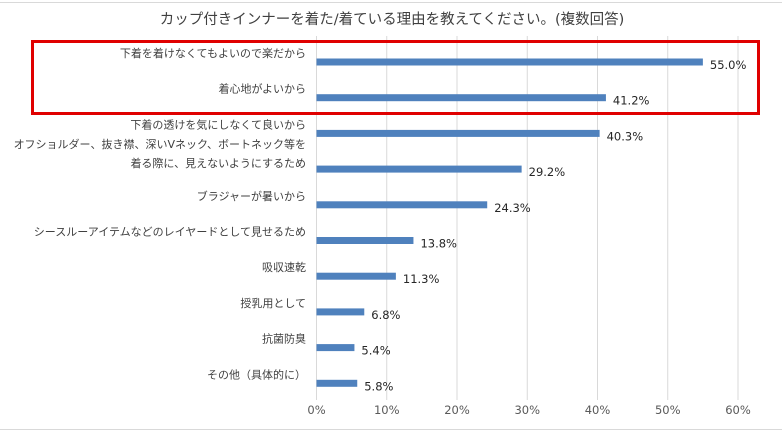 This screenshot has height=432, width=784. What do you see at coordinates (668, 410) in the screenshot?
I see `x-tick-label: 50%` at bounding box center [668, 410].